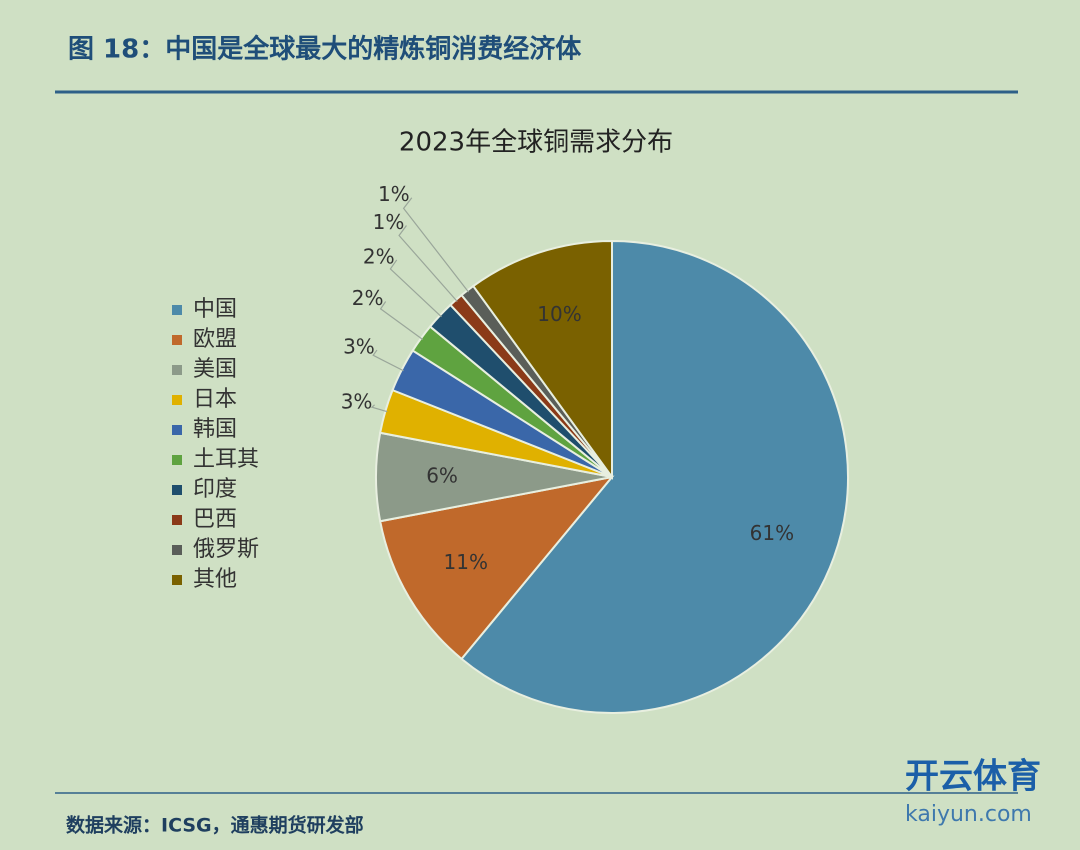 The width and height of the screenshot is (1080, 850). I want to click on chart-title: 2023年全球铜需求分布, so click(536, 143).